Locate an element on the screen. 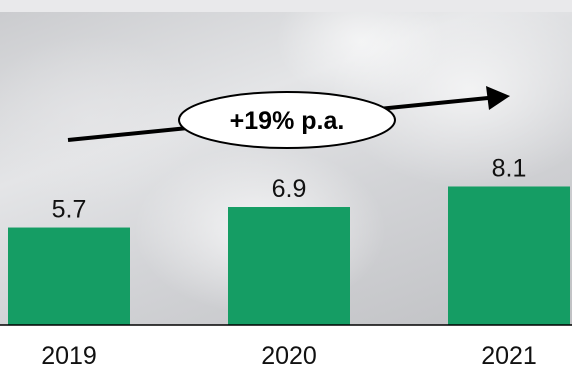 This screenshot has width=572, height=369. x-label-2020: 2020 is located at coordinates (289, 355).